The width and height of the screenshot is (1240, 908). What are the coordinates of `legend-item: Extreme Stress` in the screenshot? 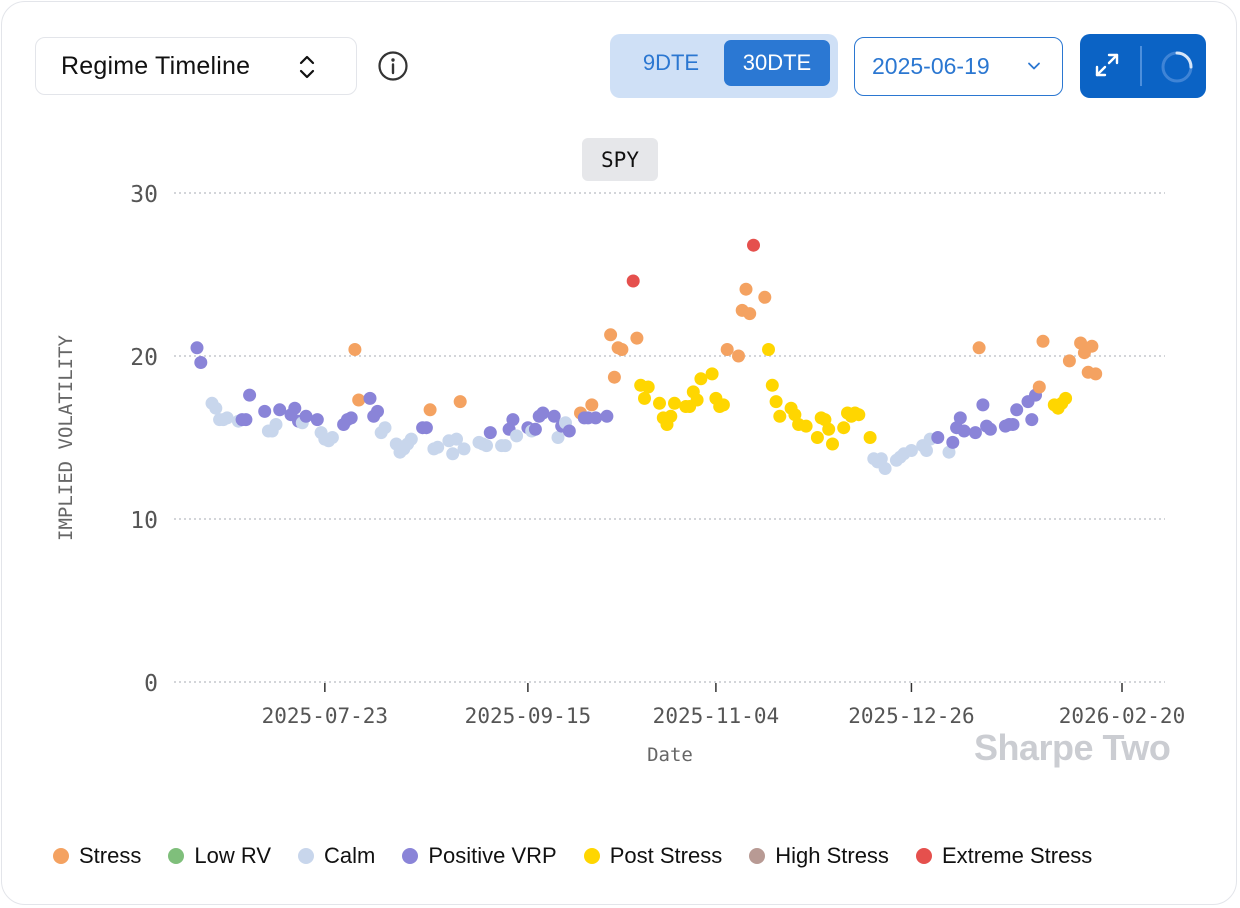 It's located at (1004, 856).